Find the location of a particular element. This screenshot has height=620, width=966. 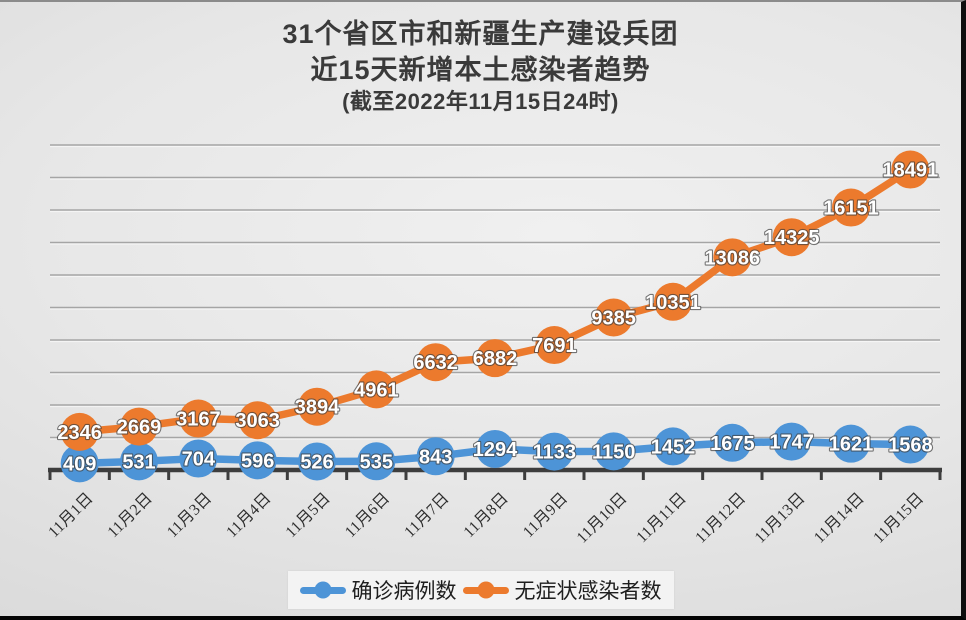

x-axis-label: 11月13日 is located at coordinates (780, 518).